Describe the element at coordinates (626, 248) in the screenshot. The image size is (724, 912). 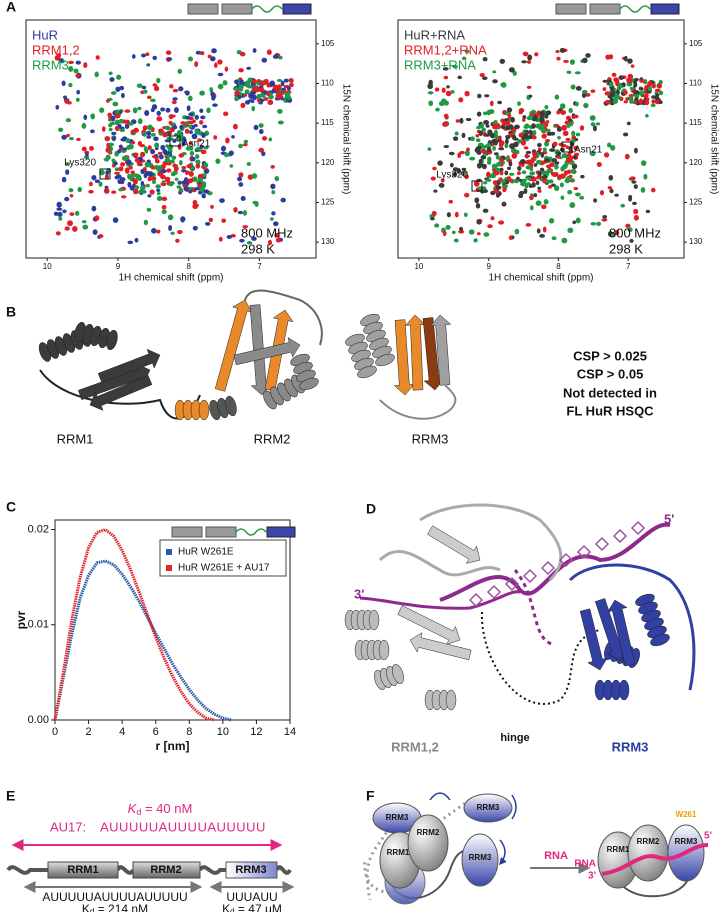
I see `temperature-label: 298 K` at that location.